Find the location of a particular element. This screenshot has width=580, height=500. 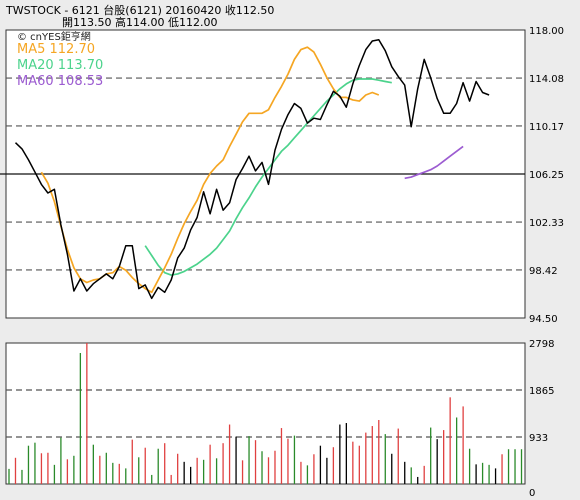

chart-header-line2: 開113.50 高114.00 低112.00 is located at coordinates (140, 22).